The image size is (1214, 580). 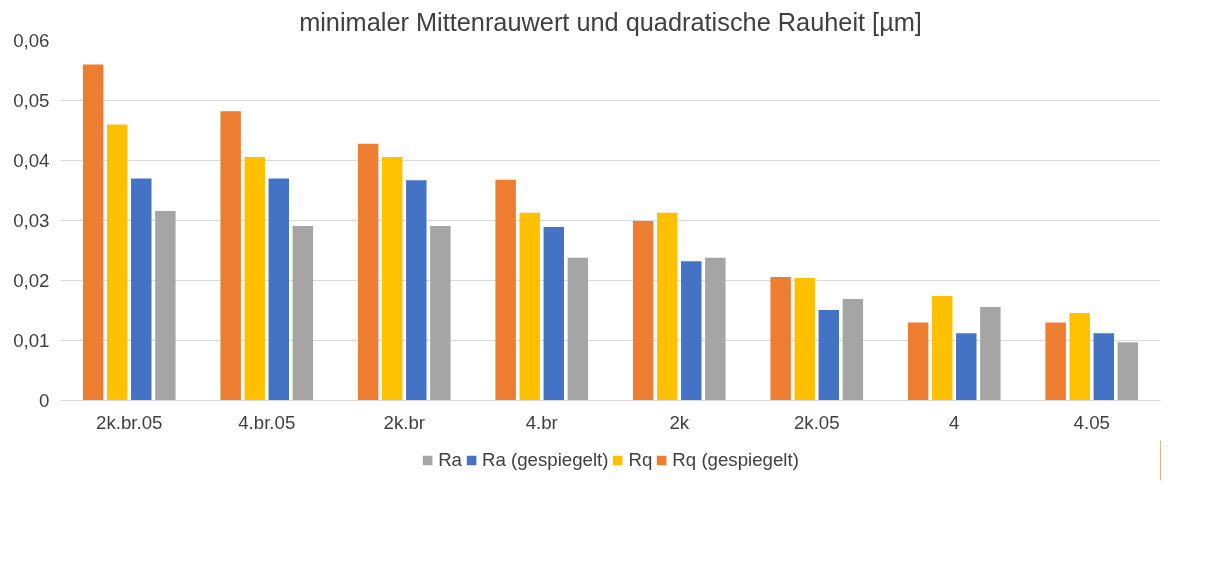 What do you see at coordinates (129, 422) in the screenshot?
I see `x-tick-label: 2k.br.05` at bounding box center [129, 422].